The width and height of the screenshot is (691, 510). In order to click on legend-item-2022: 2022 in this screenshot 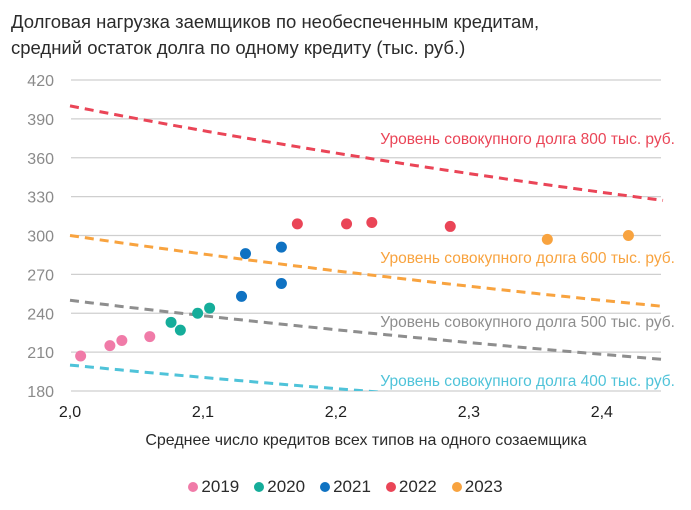, I will do `click(411, 487)`.